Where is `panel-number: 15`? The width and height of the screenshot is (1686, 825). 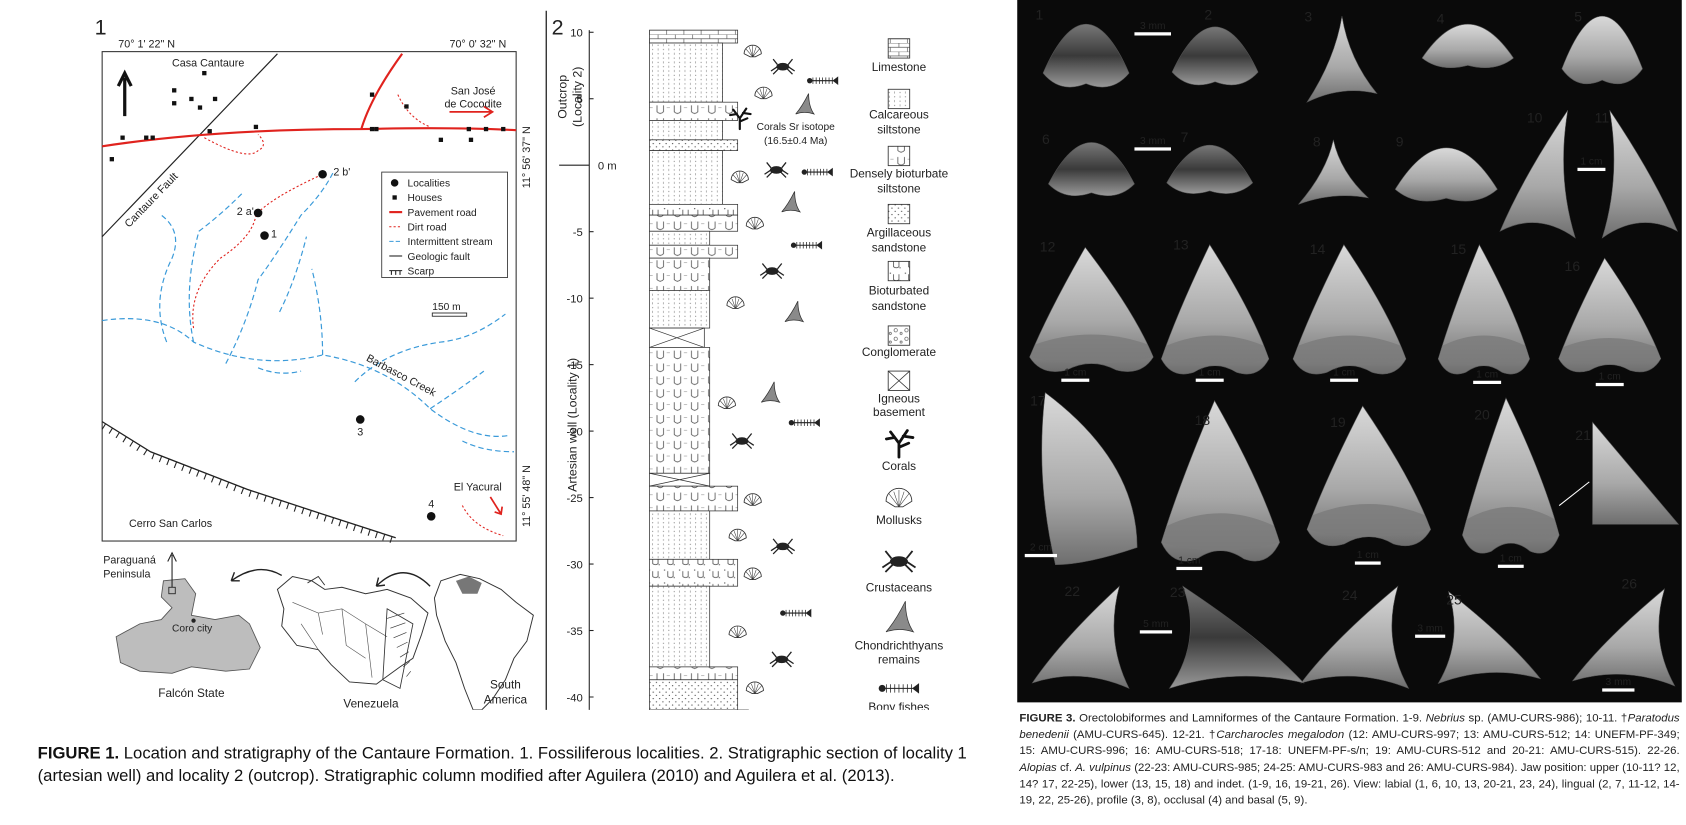 panel-number: 15 is located at coordinates (1459, 249).